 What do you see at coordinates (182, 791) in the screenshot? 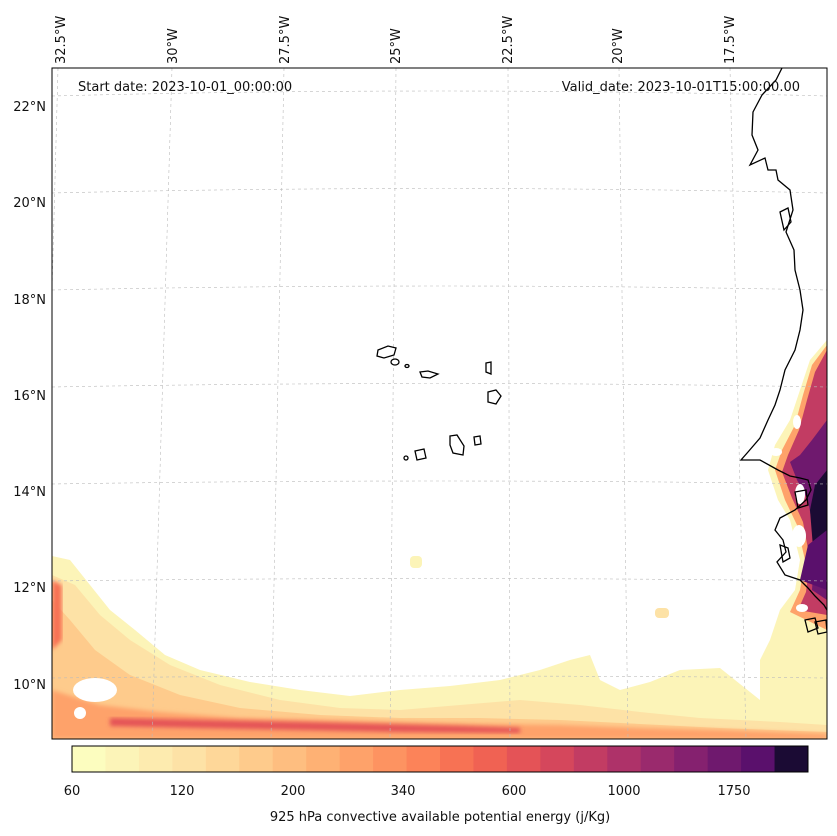
I see `colorbar-tick-120: 120` at bounding box center [182, 791].